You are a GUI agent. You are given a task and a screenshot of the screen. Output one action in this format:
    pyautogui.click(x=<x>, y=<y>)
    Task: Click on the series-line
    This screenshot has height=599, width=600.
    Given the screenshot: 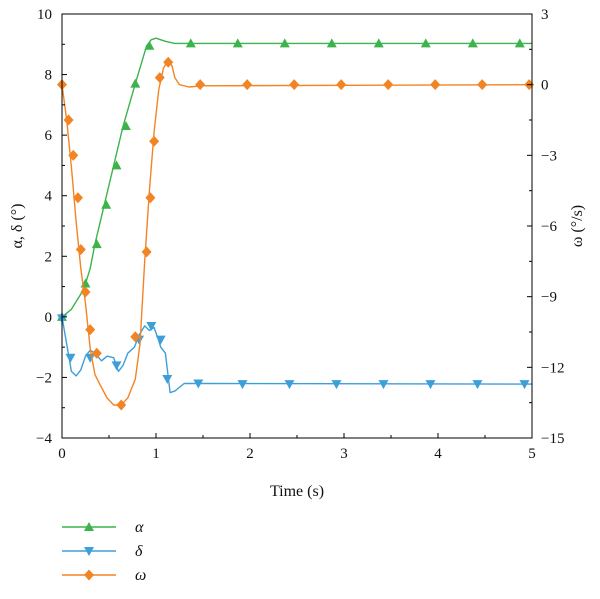 What is the action you would take?
    pyautogui.click(x=297, y=355)
    